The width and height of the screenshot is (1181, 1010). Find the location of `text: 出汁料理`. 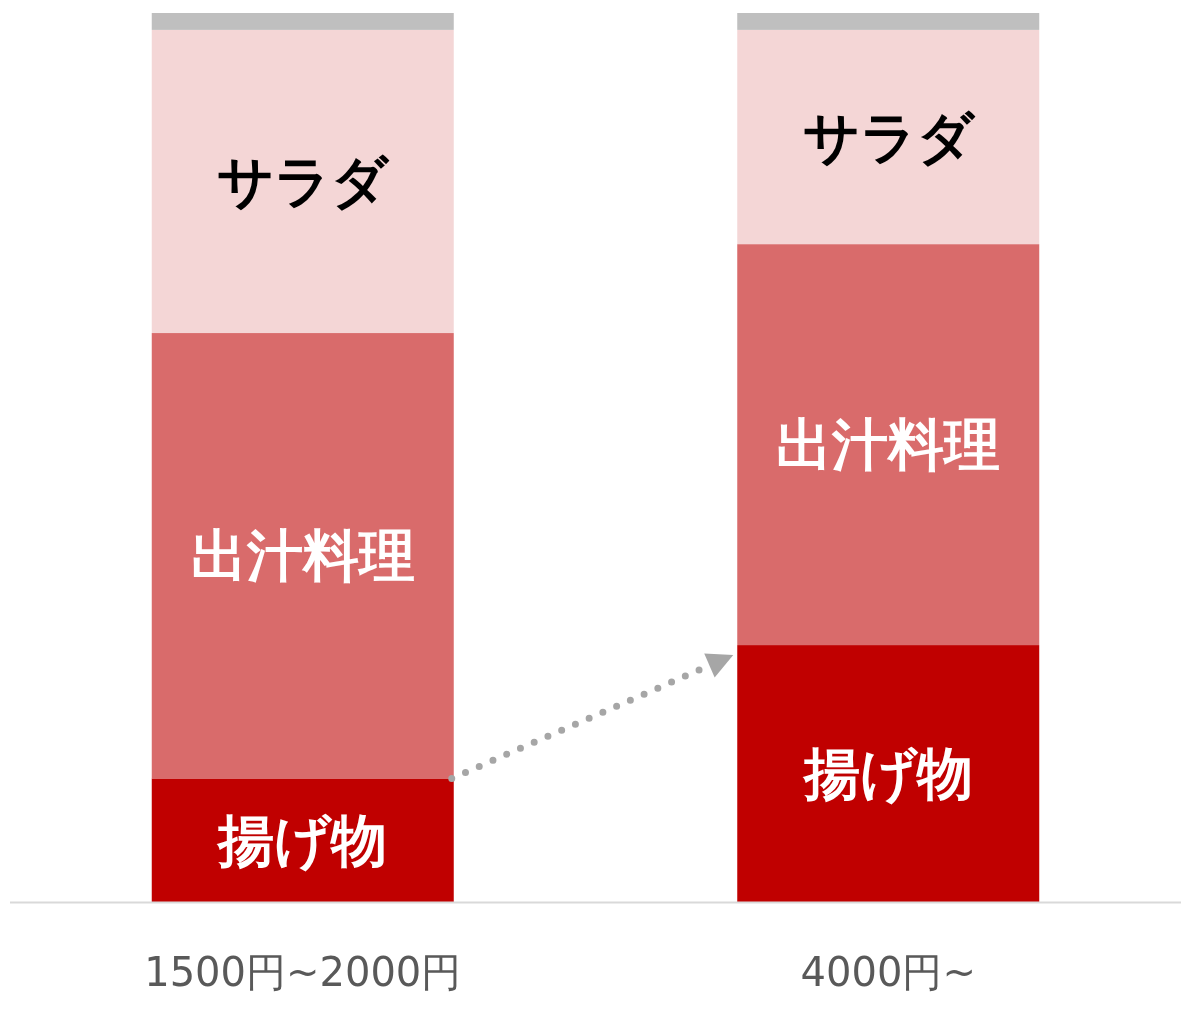

text: 出汁料理 is located at coordinates (888, 445).